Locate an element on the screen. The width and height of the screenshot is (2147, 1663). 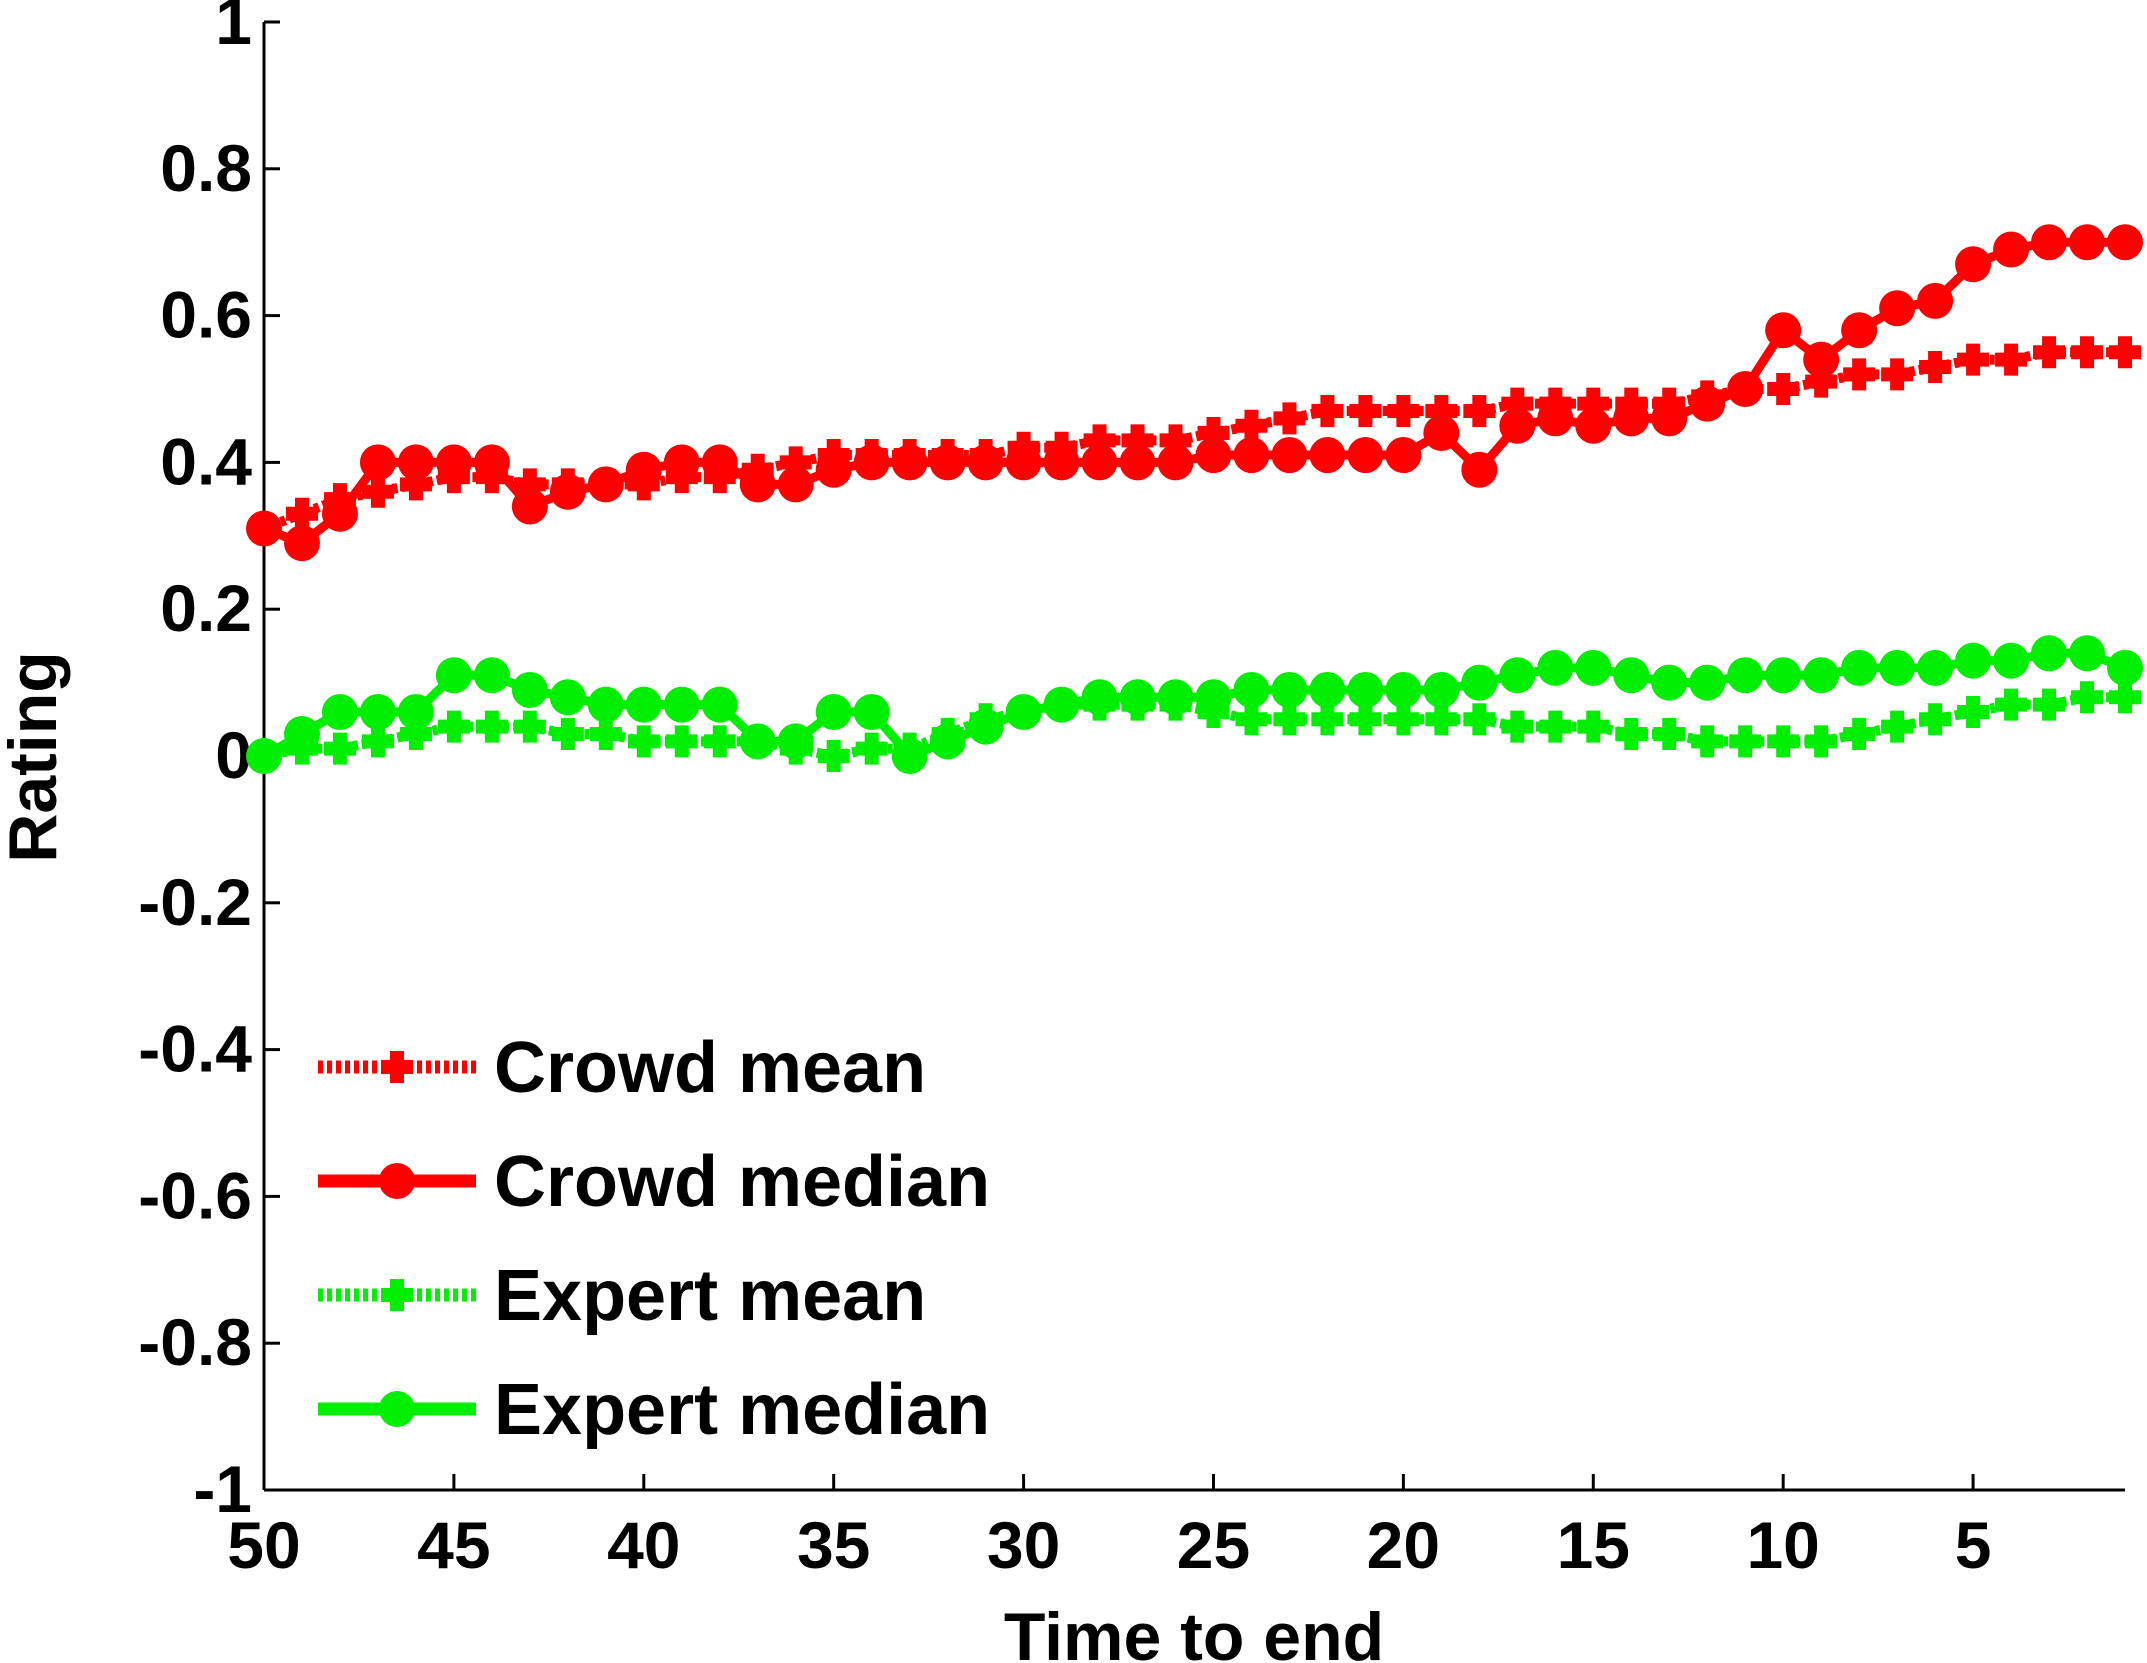
y-tick-label: -1 is located at coordinates (222, 1489).